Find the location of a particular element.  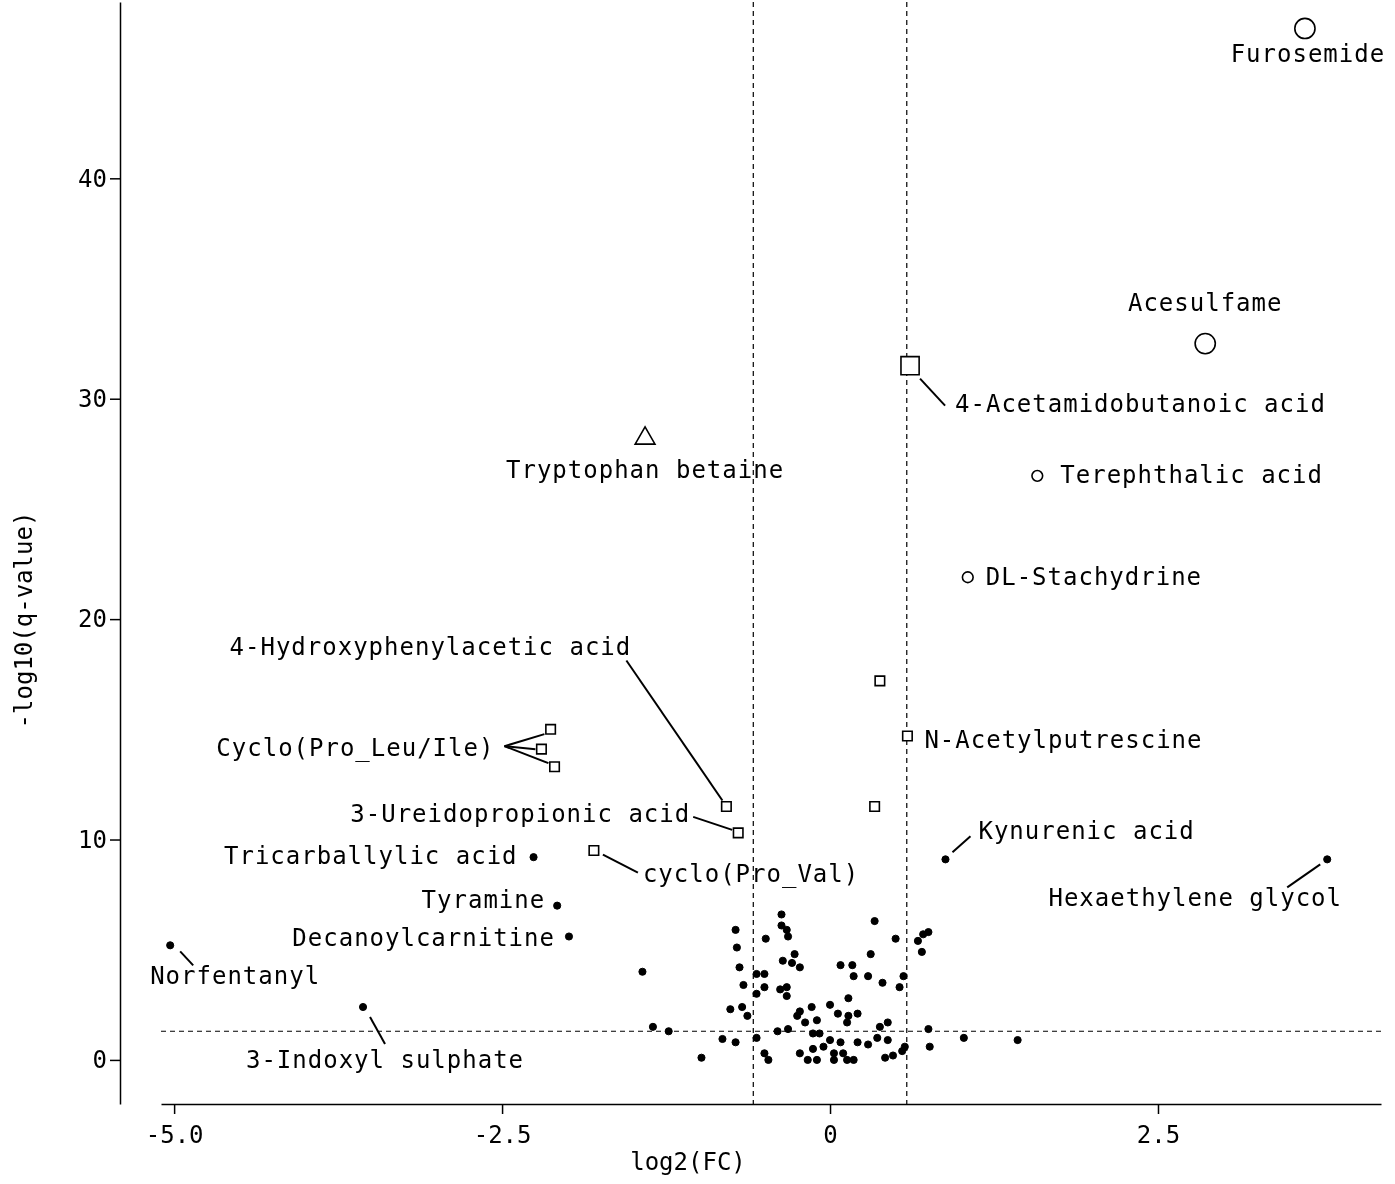

x-tick-label: -5.0 is located at coordinates (174, 1135).